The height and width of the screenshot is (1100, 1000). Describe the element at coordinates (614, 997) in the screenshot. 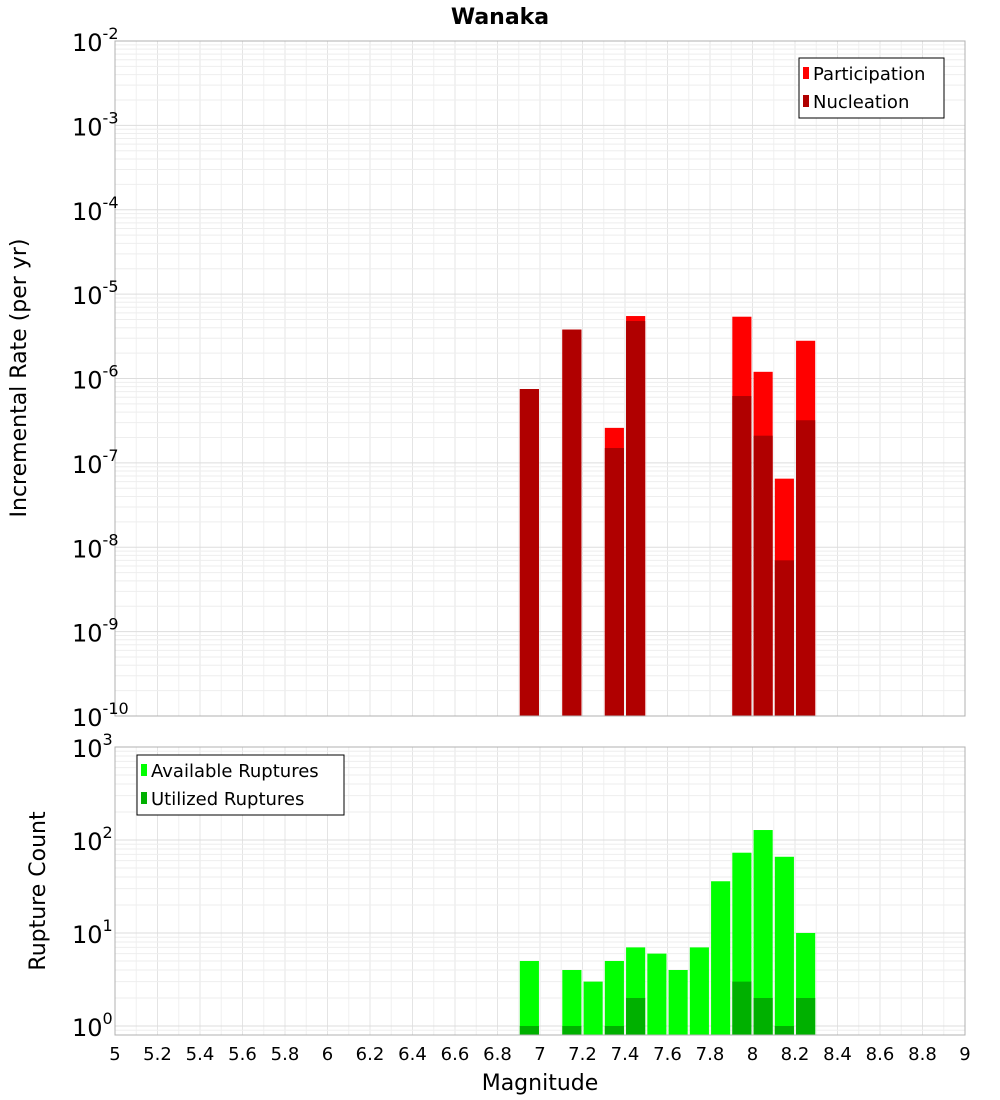

I see `available-ruptures-bar-7.35` at that location.